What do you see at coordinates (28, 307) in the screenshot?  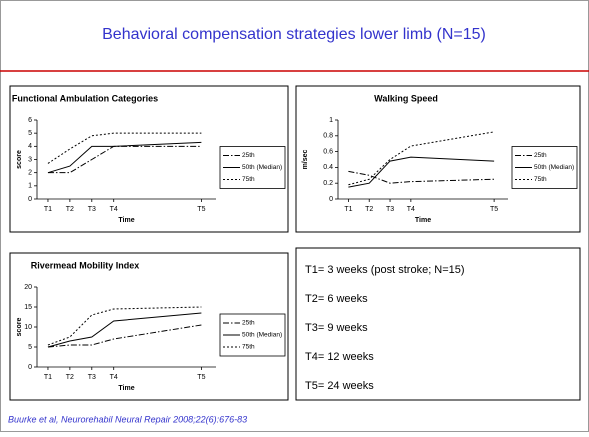 I see `y-tick-label: 15` at bounding box center [28, 307].